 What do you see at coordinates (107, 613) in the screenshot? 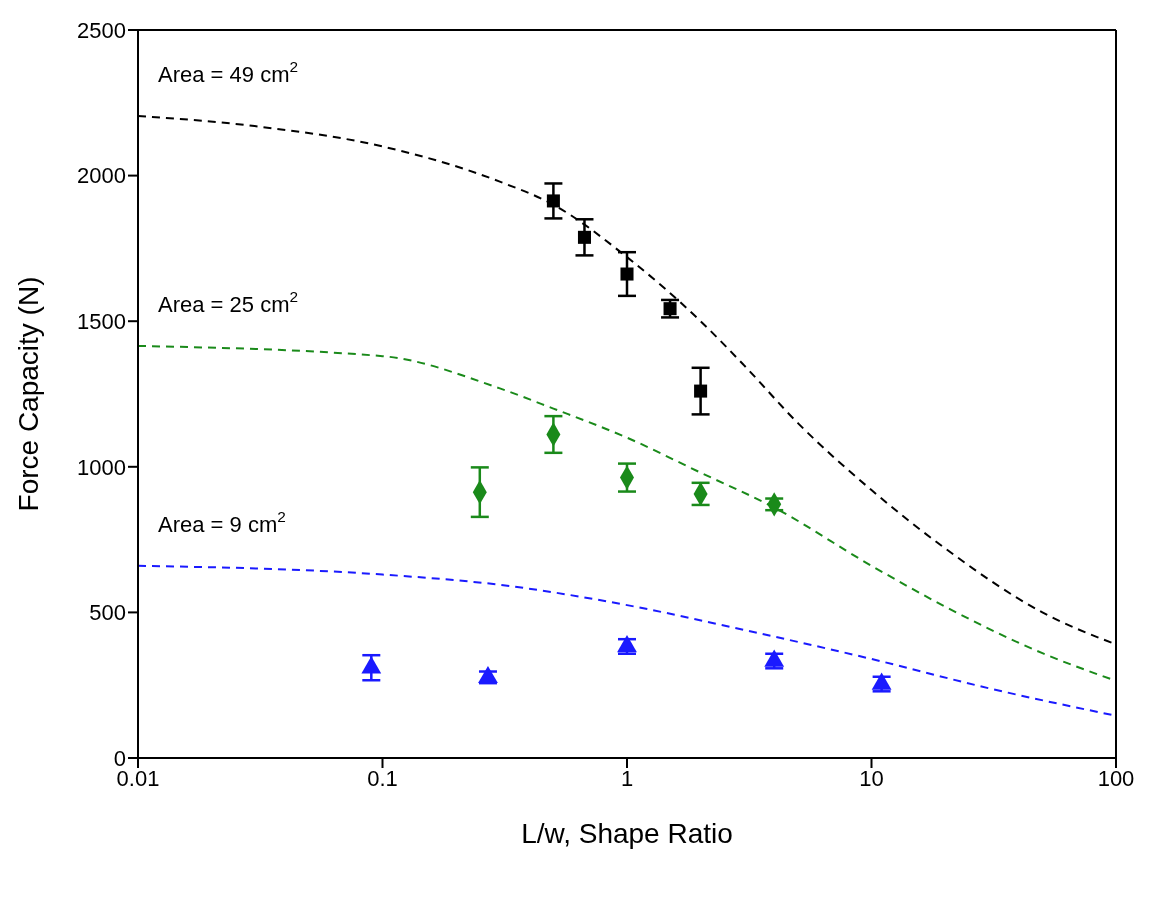
I see `y-tick-label: 500` at bounding box center [107, 613].